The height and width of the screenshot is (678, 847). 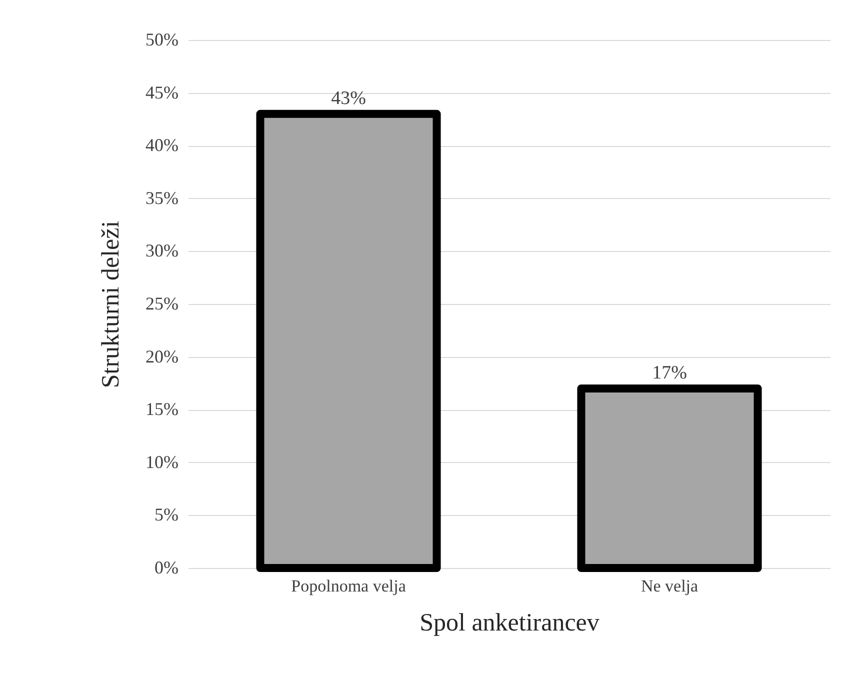 What do you see at coordinates (162, 145) in the screenshot?
I see `y-tick-label: 40%` at bounding box center [162, 145].